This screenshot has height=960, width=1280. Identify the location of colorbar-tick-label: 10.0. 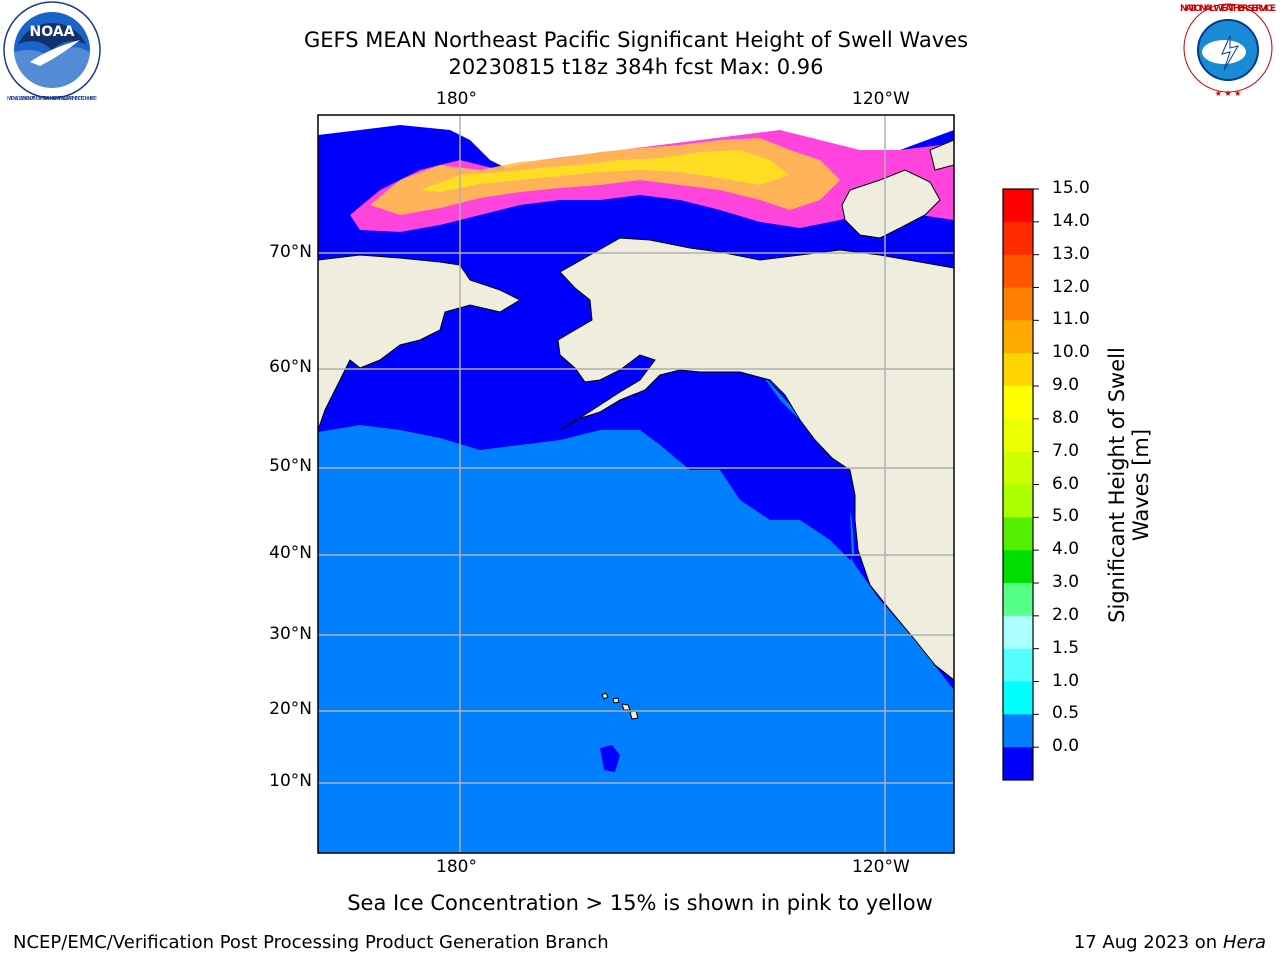
(1071, 352).